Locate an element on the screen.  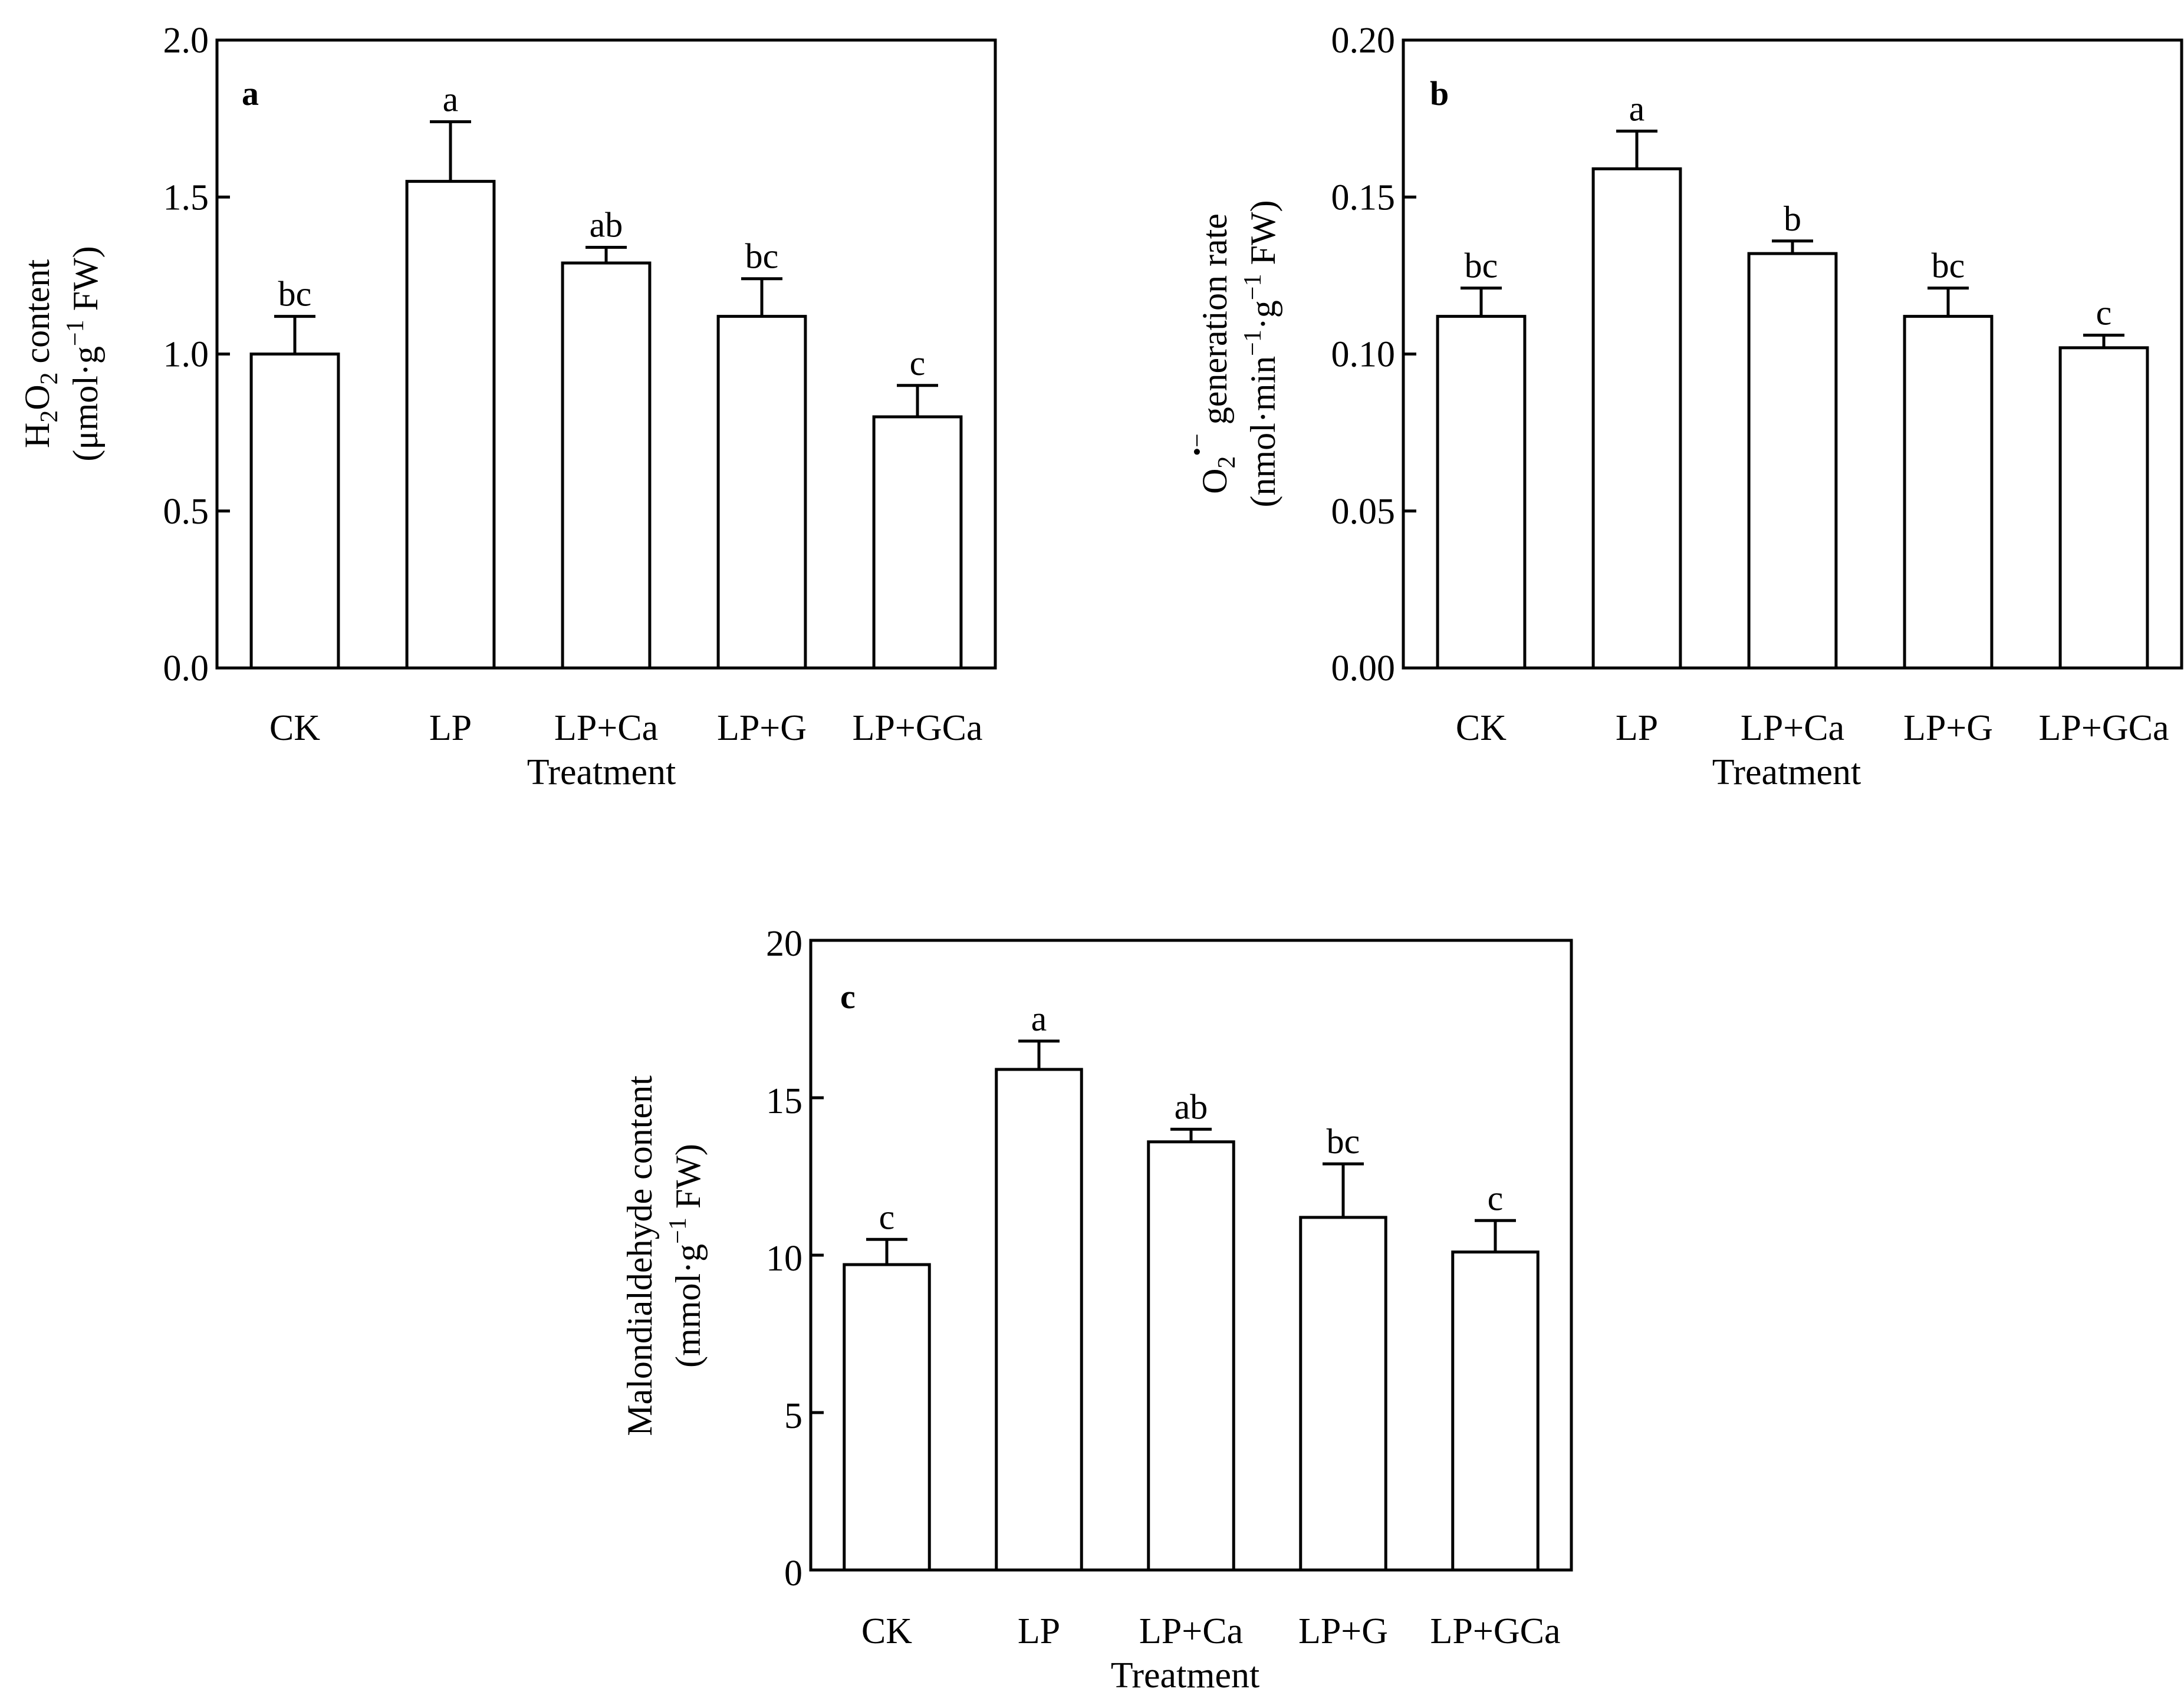
panel-b-y-axis: 0.00 0.05 0.10 0.15 0.20 is located at coordinates (1373, 355).